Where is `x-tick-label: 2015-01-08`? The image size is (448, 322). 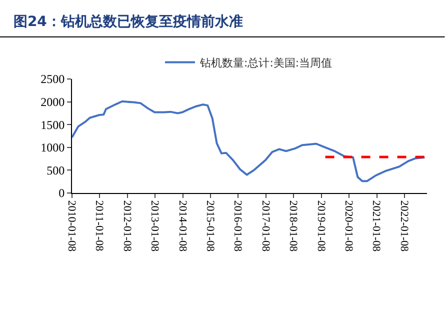
x-tick-label: 2015-01-08 is located at coordinates (210, 226).